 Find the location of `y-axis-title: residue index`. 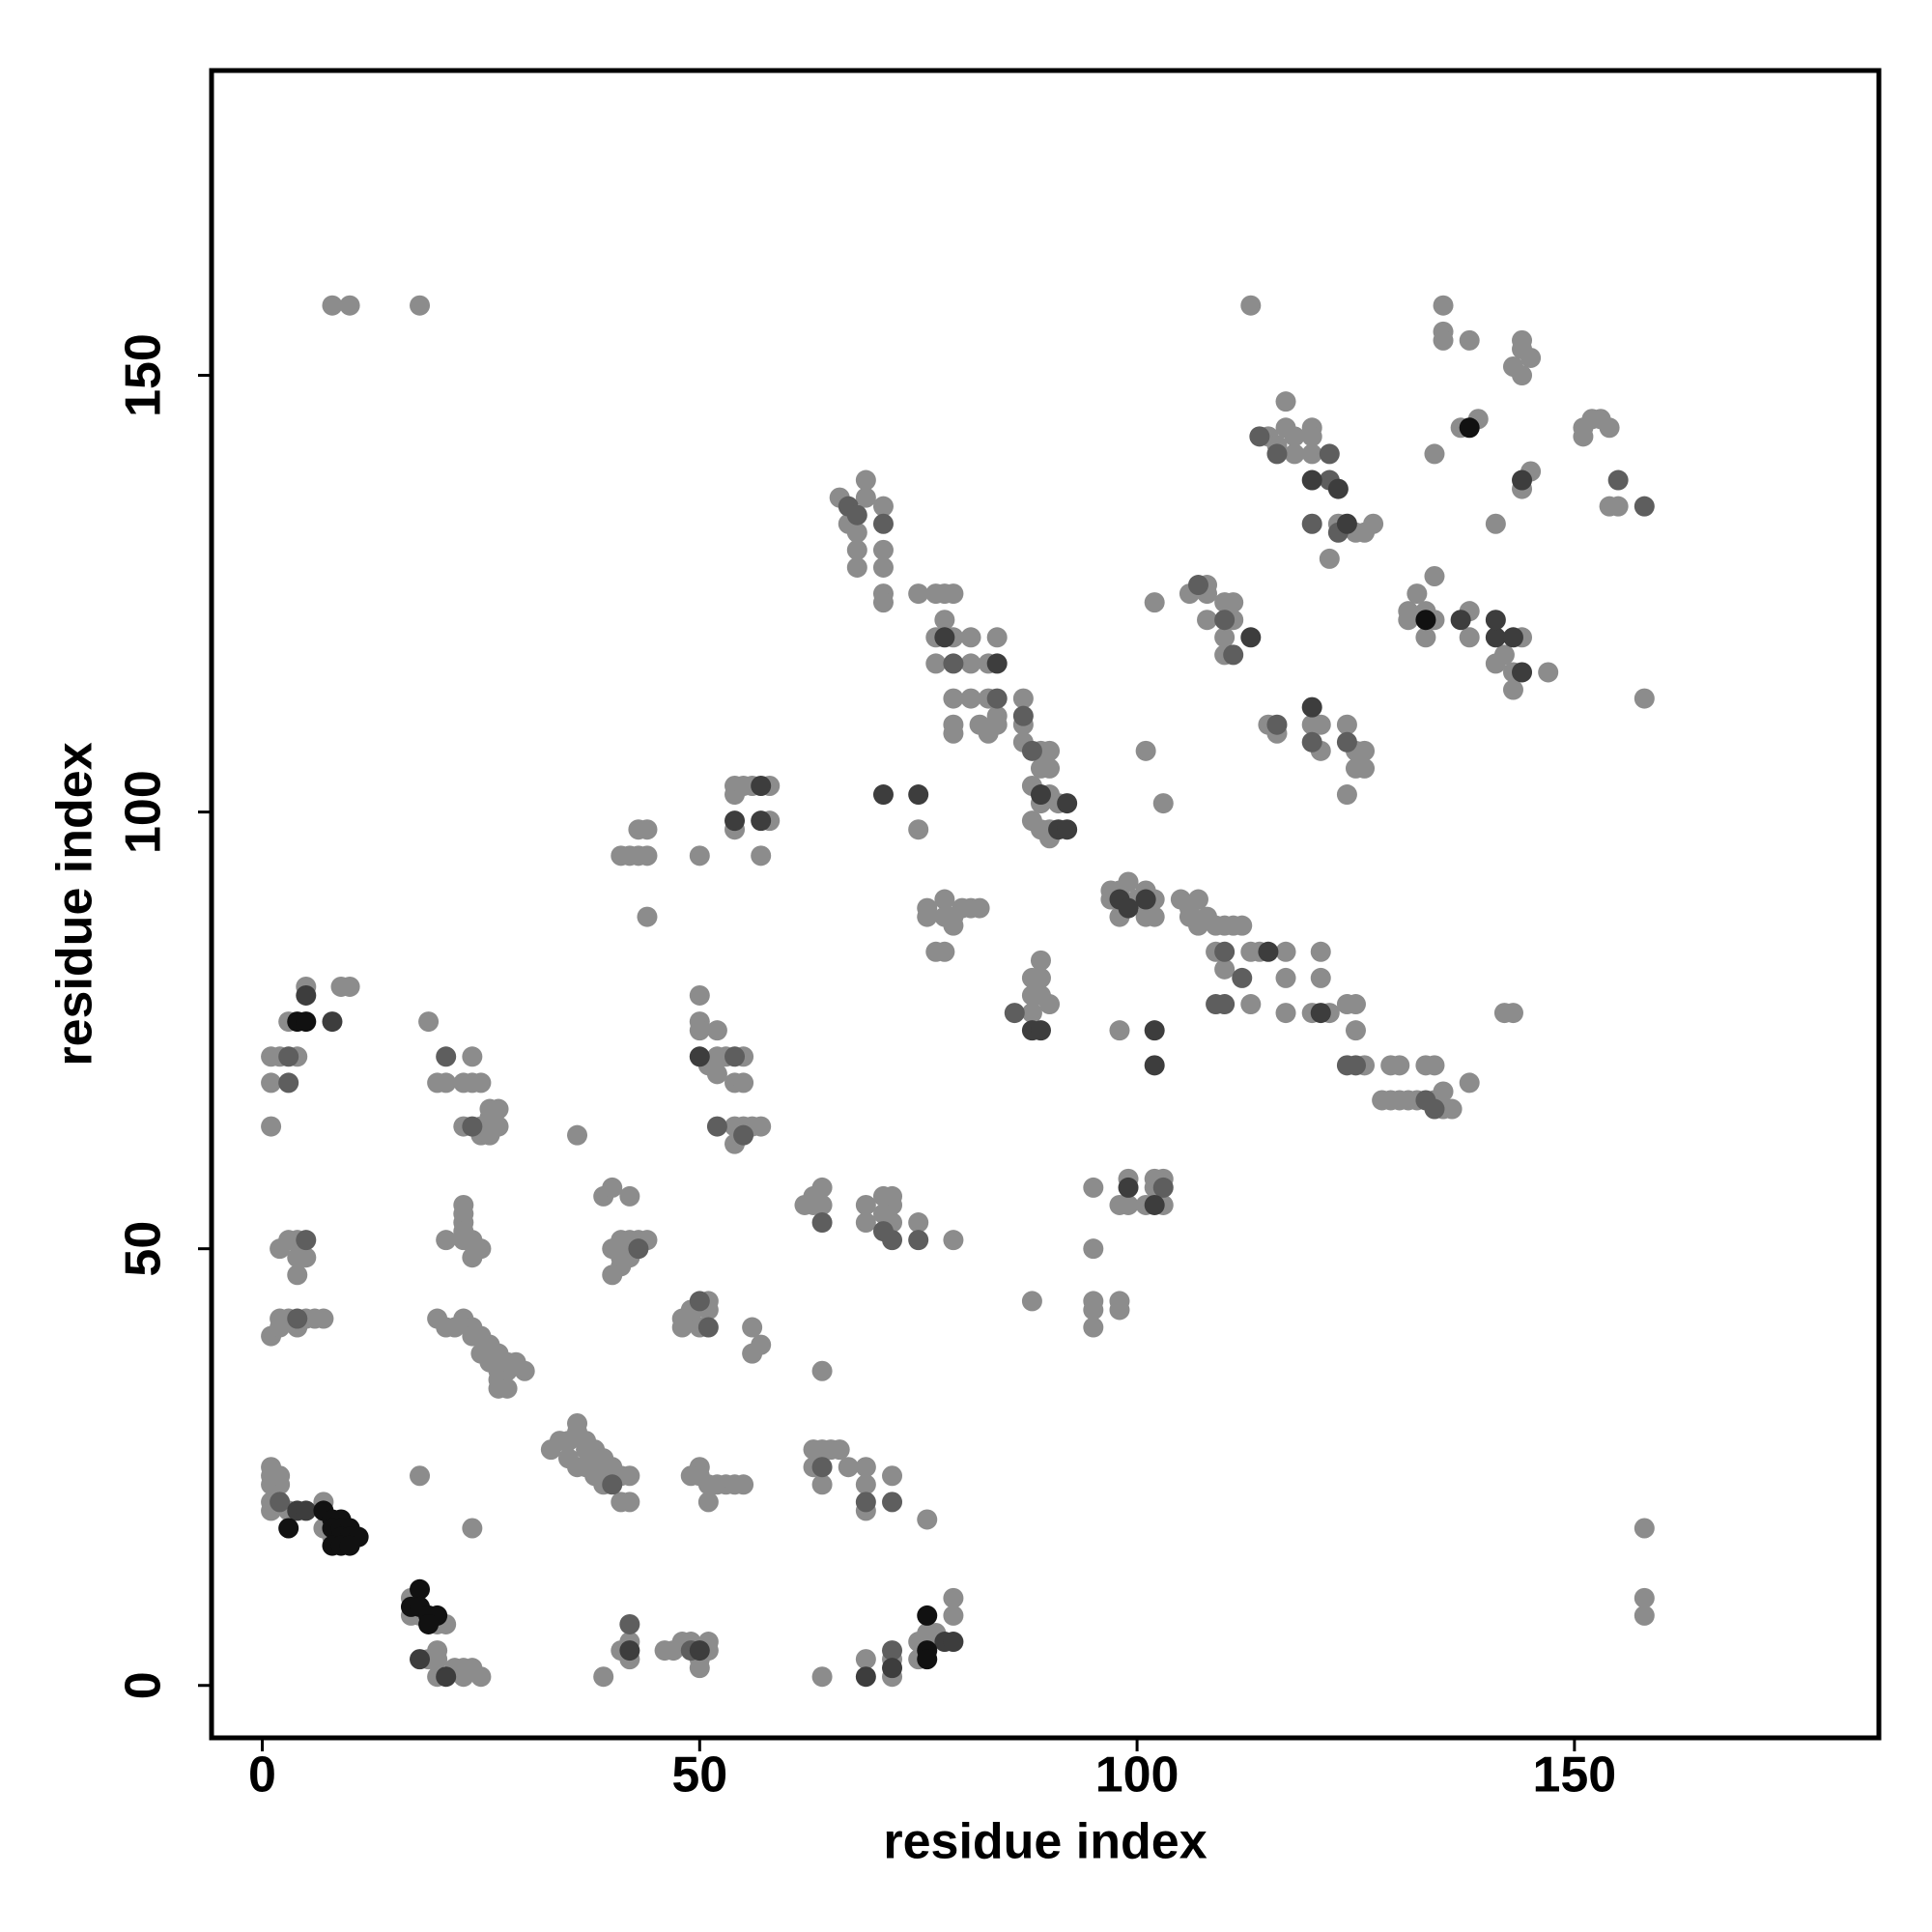

y-axis-title: residue index is located at coordinates (75, 903).